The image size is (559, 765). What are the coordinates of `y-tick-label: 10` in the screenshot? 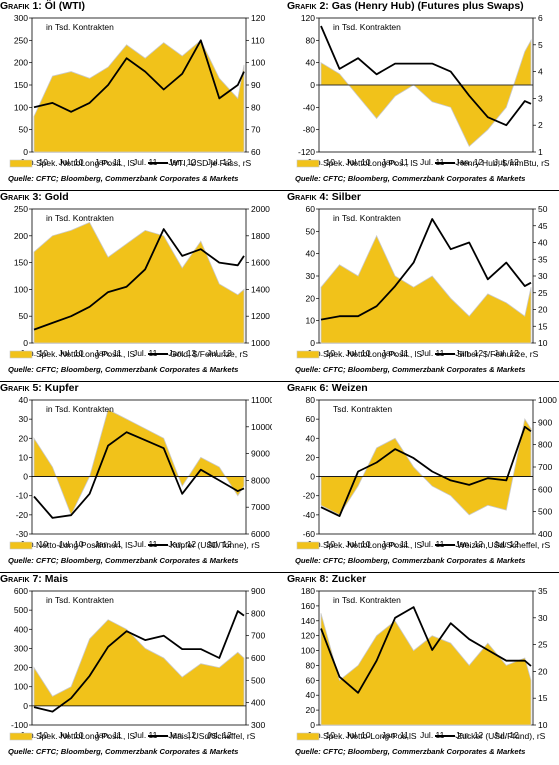 It's located at (24, 457).